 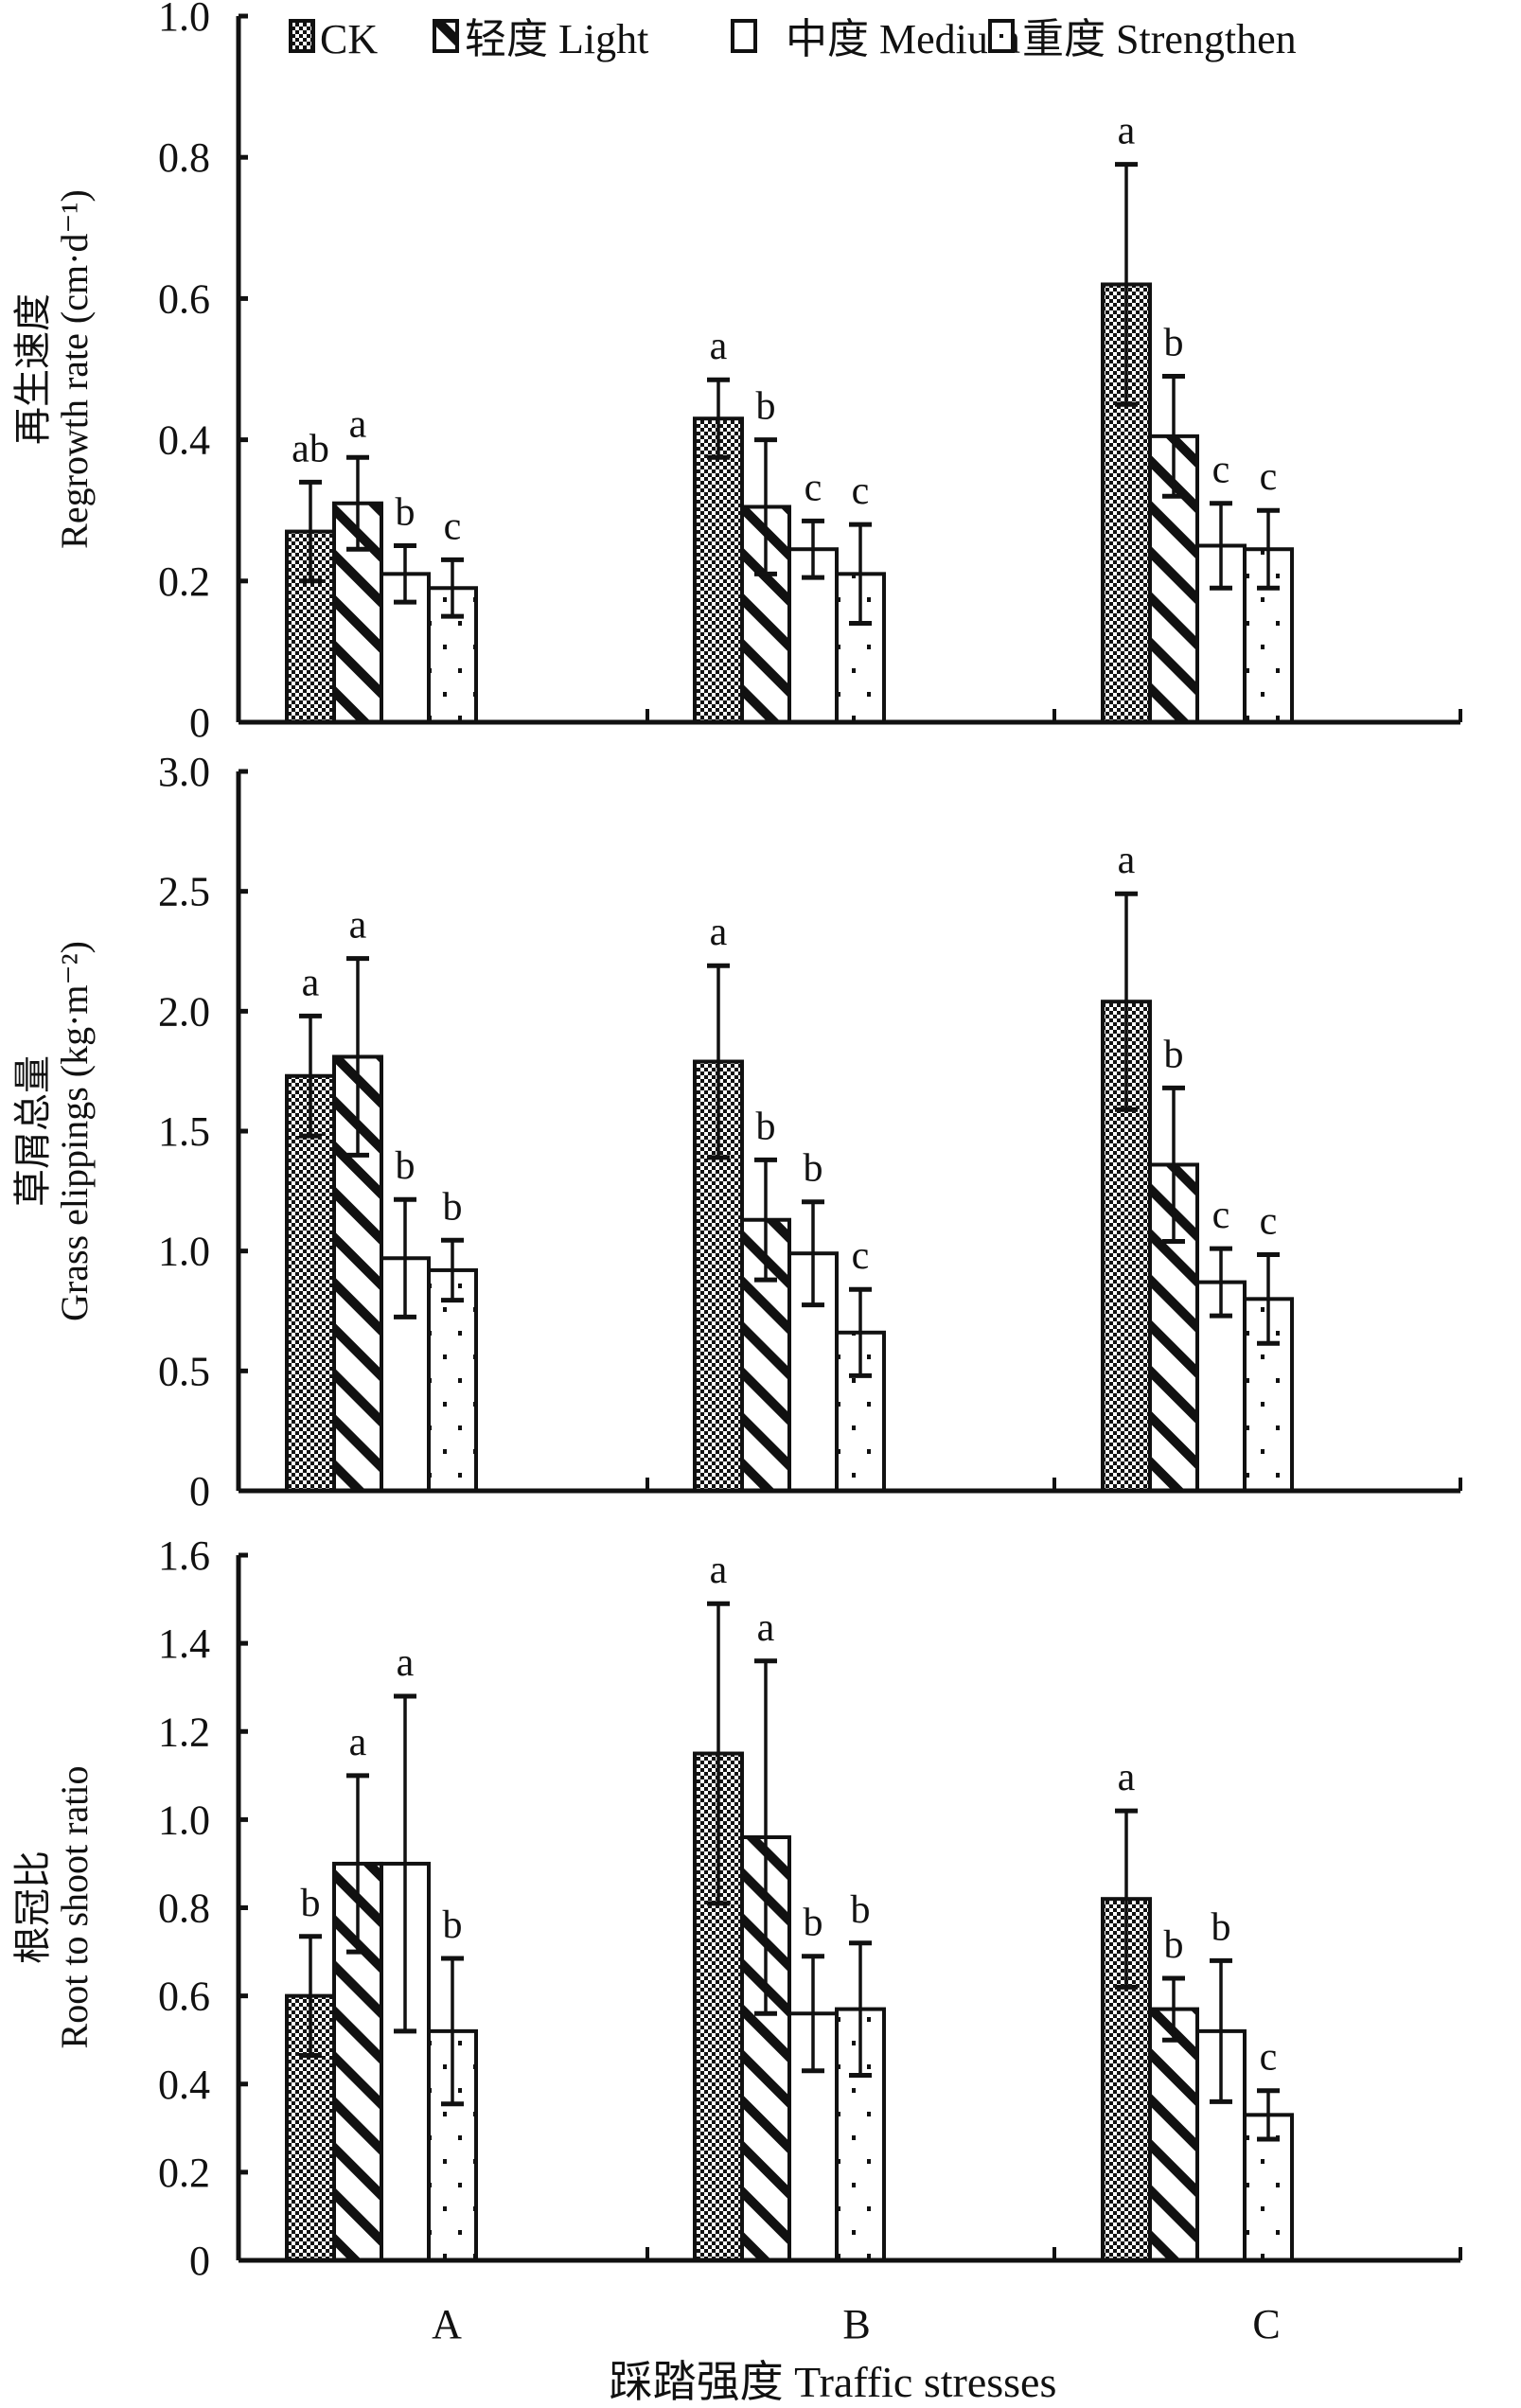 I want to click on y-axis-label-cn: 草屑总量, so click(x=32, y=1131).